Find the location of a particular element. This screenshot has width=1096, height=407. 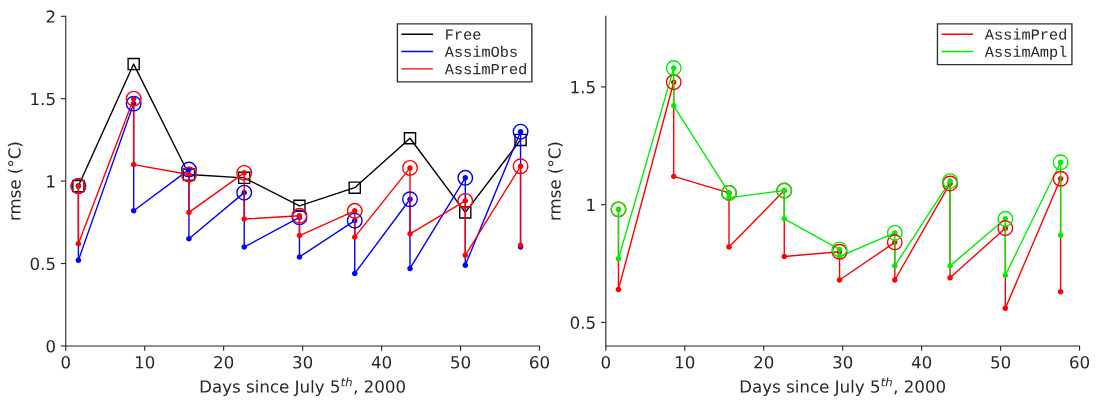

legend-label: AssimAmpl is located at coordinates (1025, 53).